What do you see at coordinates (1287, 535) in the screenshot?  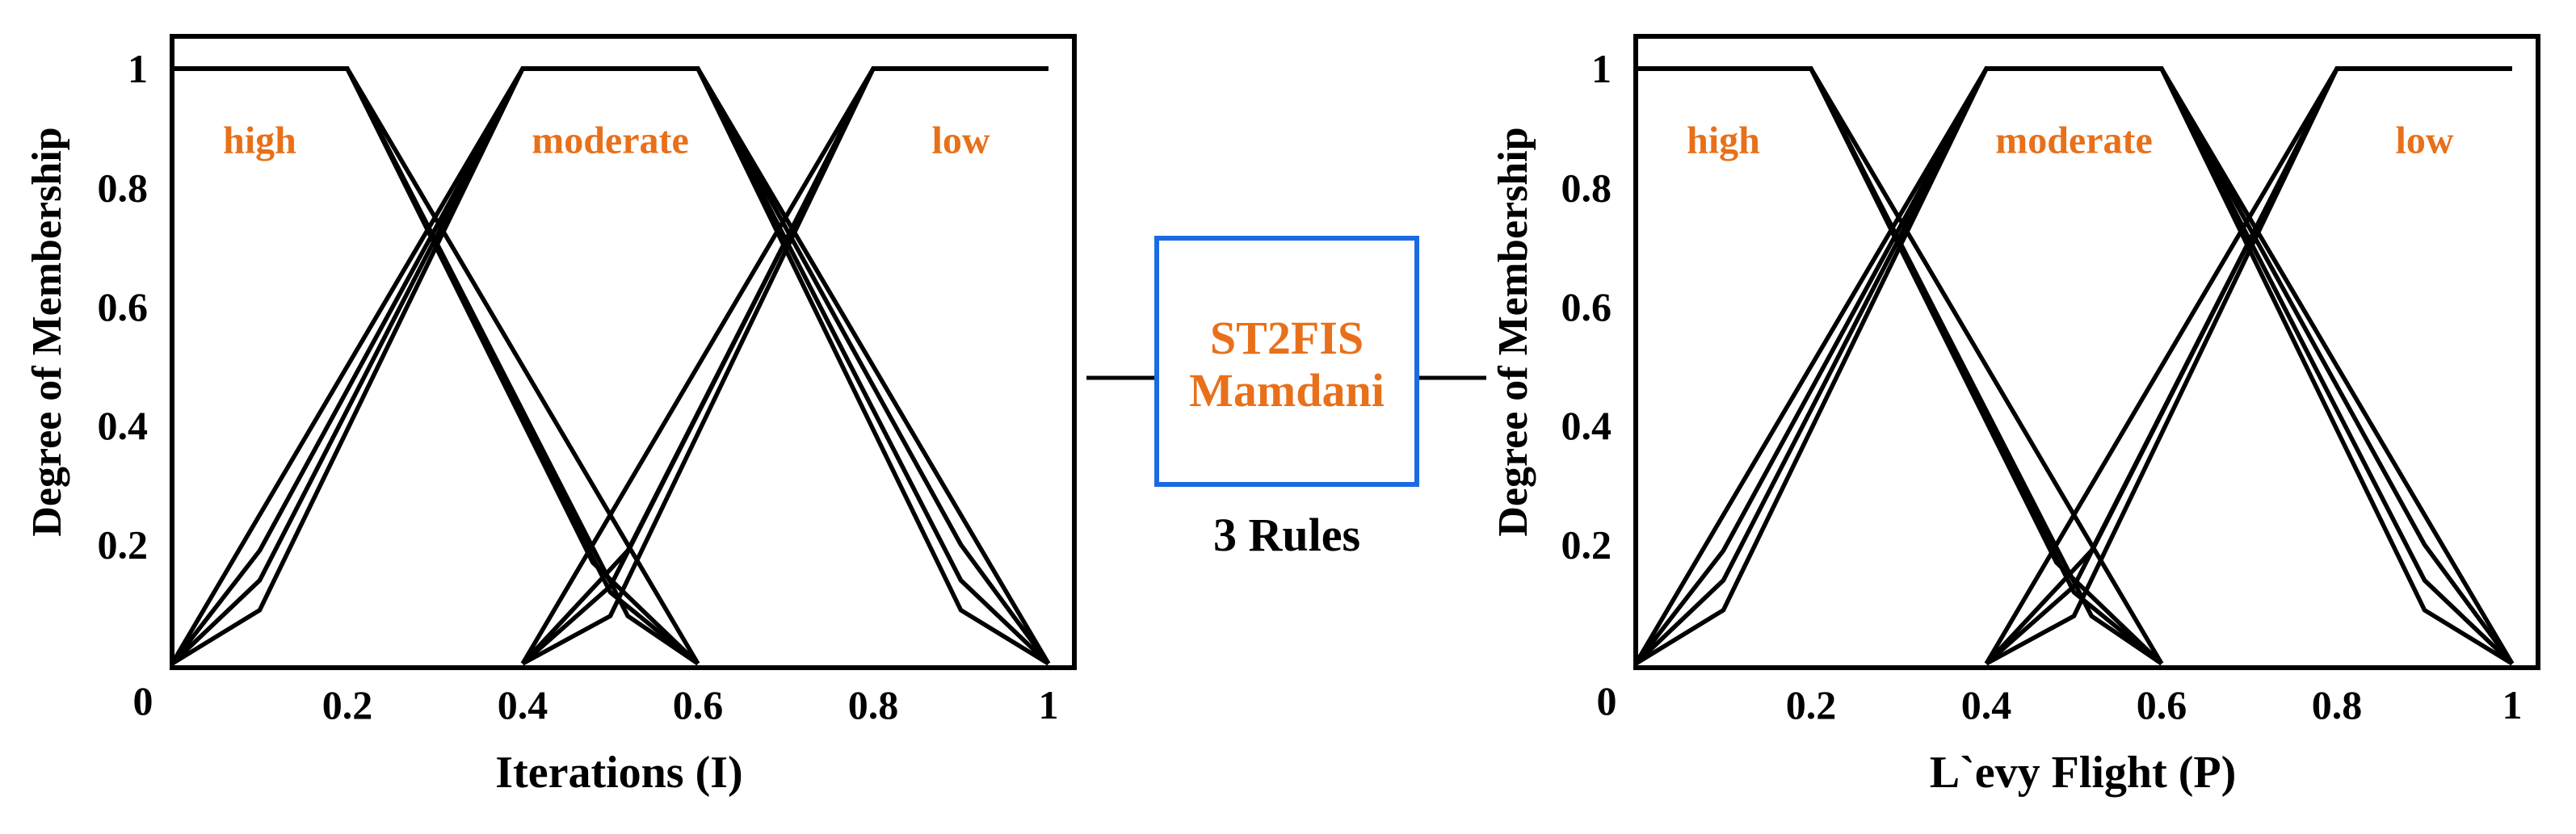 I see `rules-label: 3 Rules` at bounding box center [1287, 535].